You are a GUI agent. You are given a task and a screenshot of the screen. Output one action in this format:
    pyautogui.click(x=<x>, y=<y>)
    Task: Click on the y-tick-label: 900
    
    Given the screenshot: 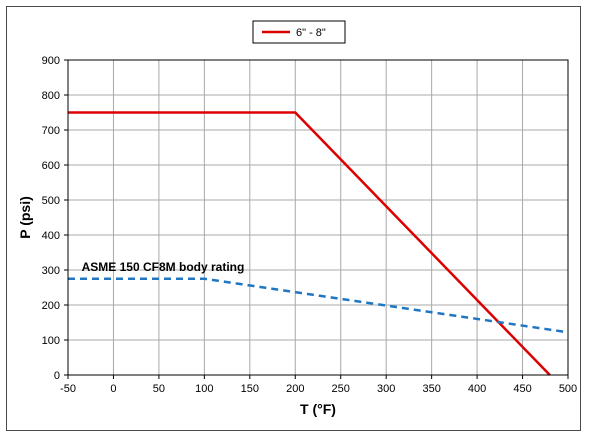 What is the action you would take?
    pyautogui.click(x=51, y=61)
    